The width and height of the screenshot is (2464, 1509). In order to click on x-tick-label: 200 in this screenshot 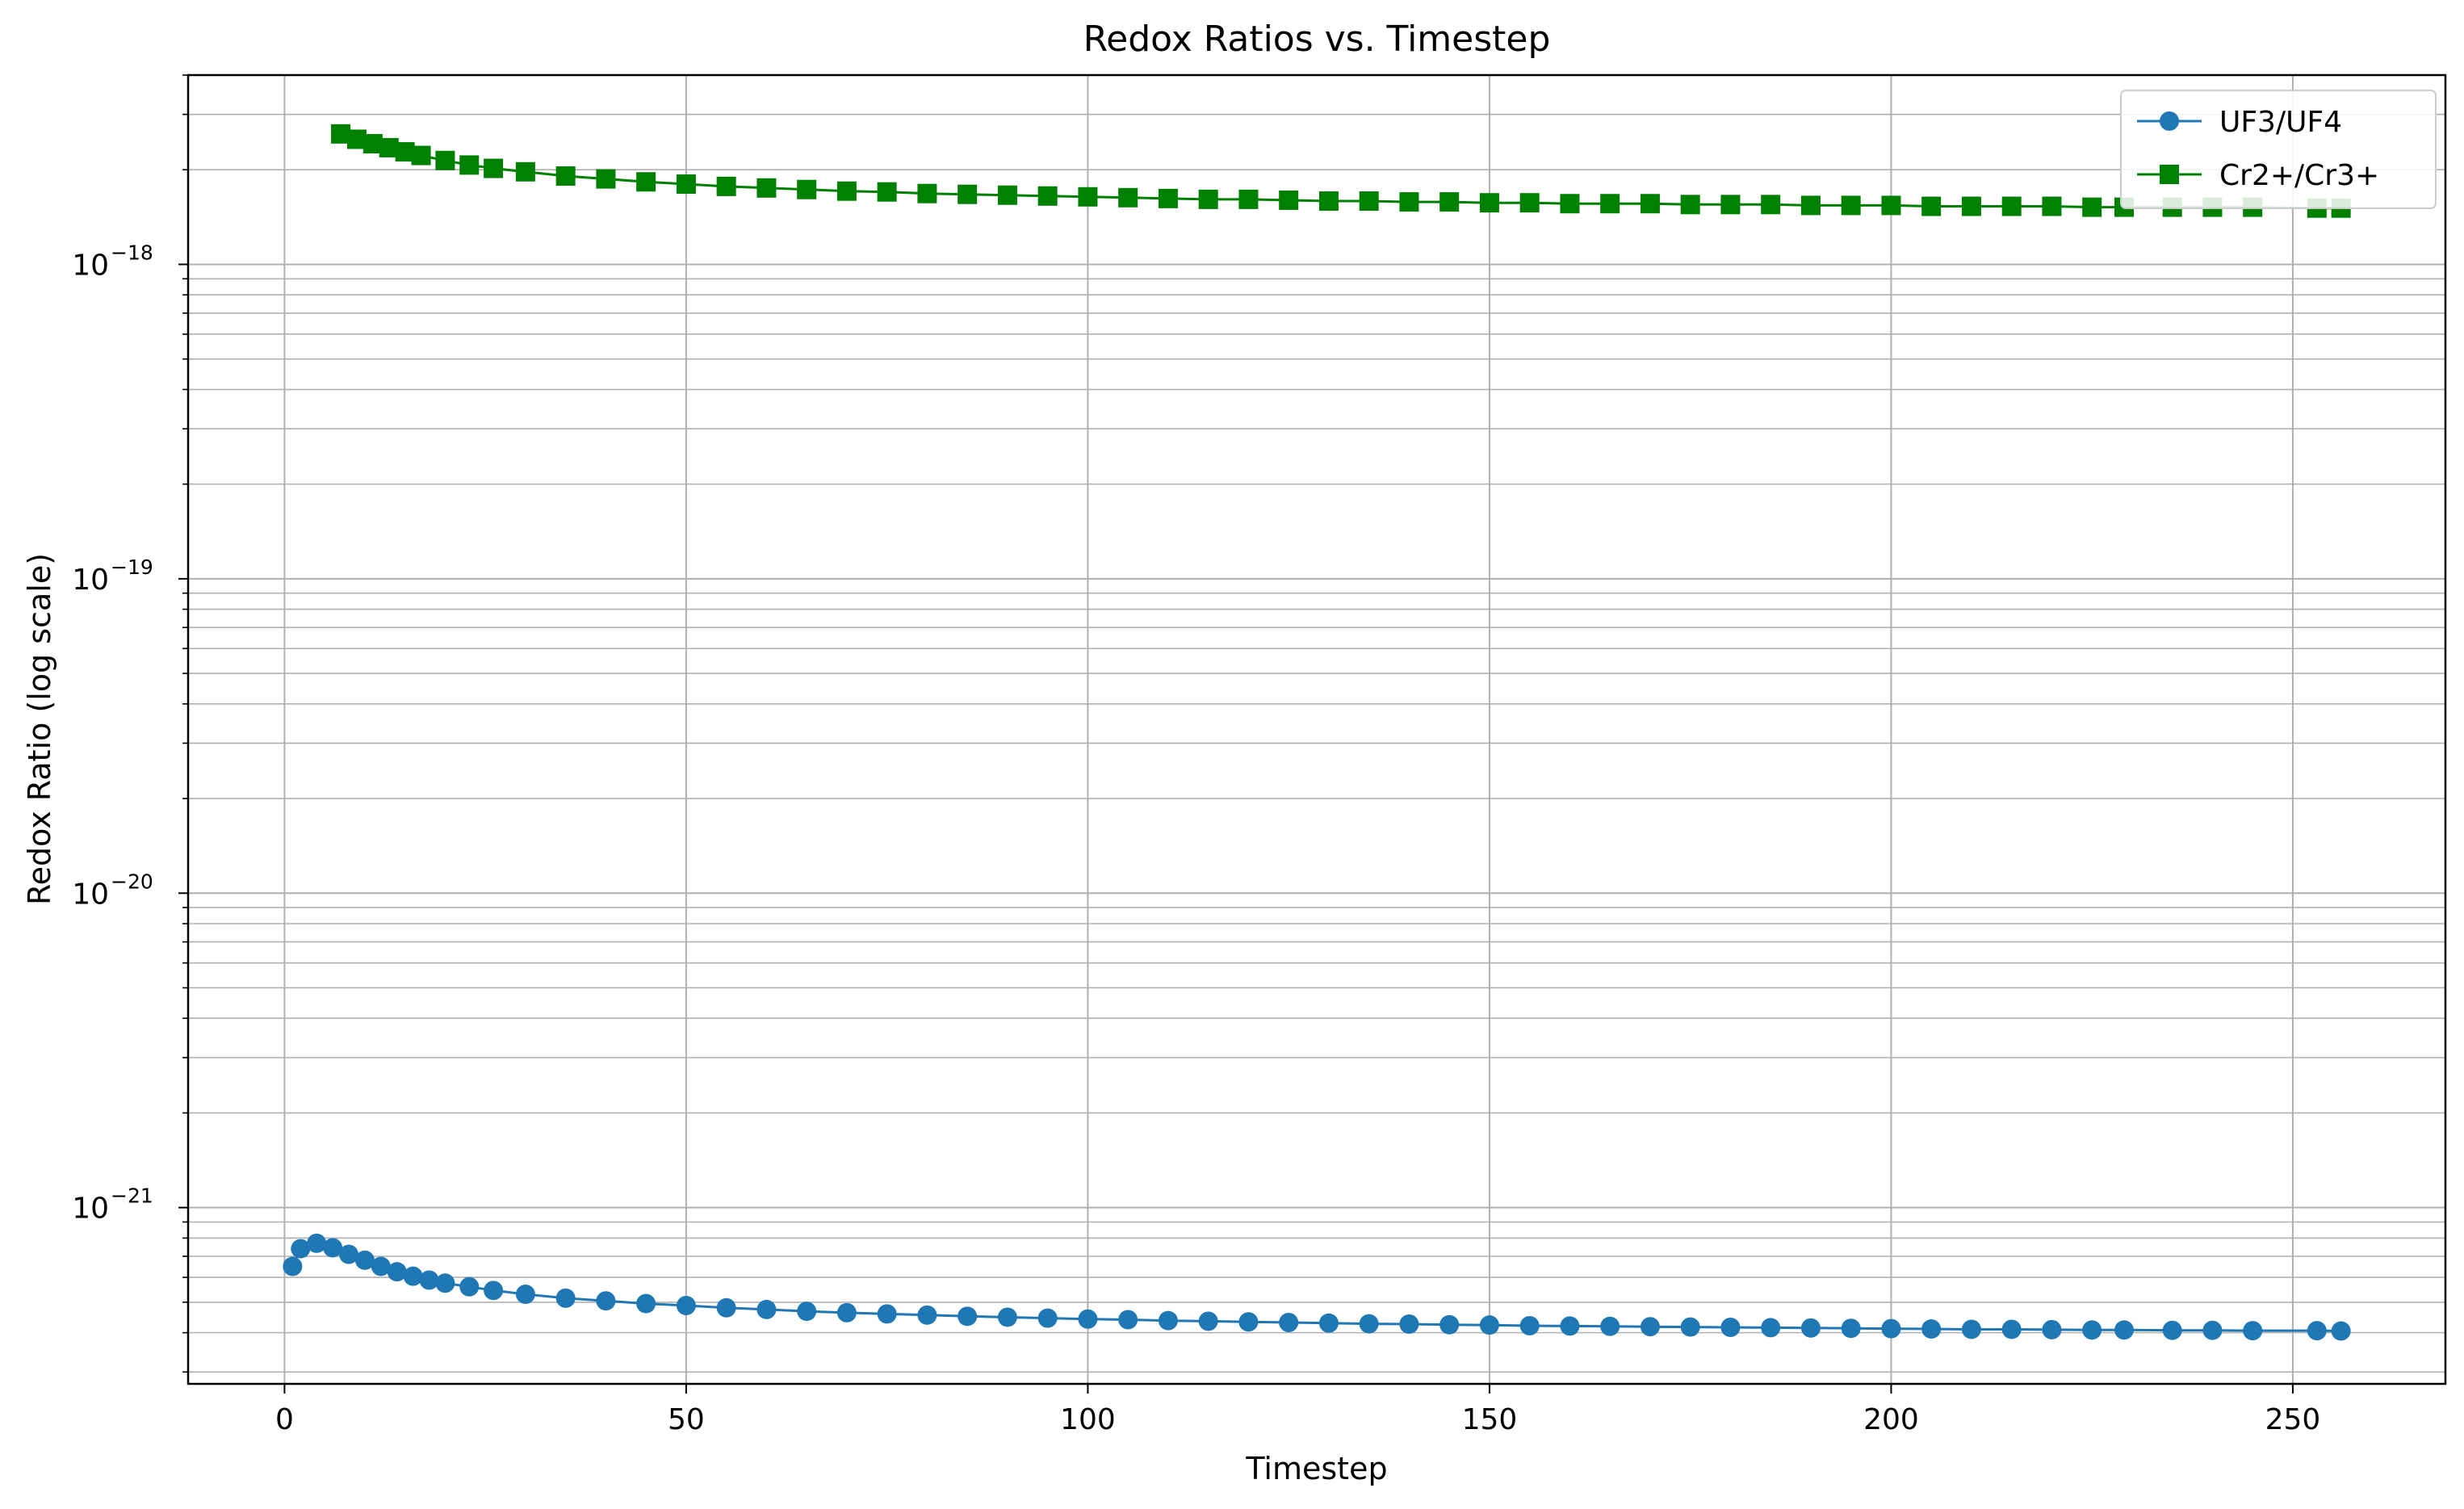, I will do `click(1891, 1419)`.